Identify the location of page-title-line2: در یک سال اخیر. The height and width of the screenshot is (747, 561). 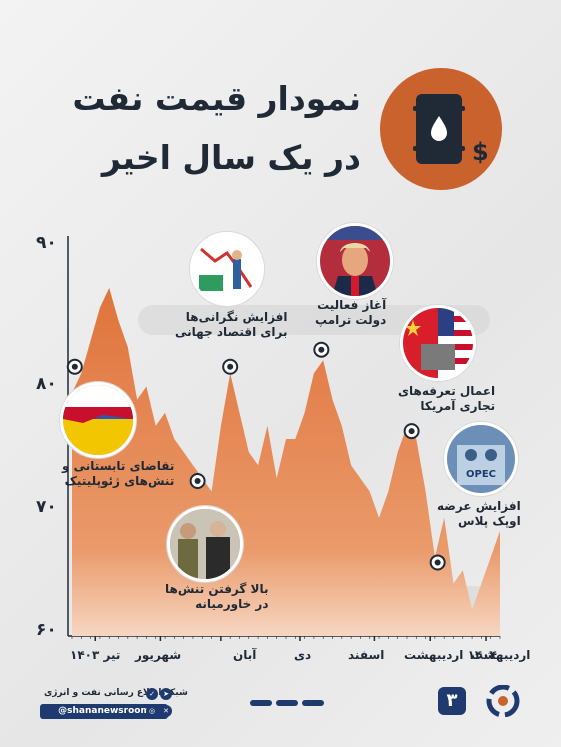
(231, 157).